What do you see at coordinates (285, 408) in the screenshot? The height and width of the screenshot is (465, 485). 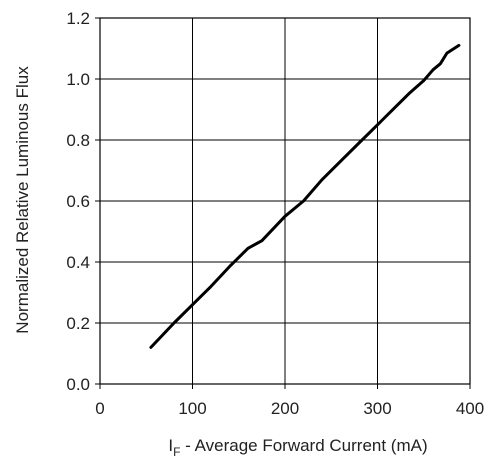 I see `x-tick-label: 200` at bounding box center [285, 408].